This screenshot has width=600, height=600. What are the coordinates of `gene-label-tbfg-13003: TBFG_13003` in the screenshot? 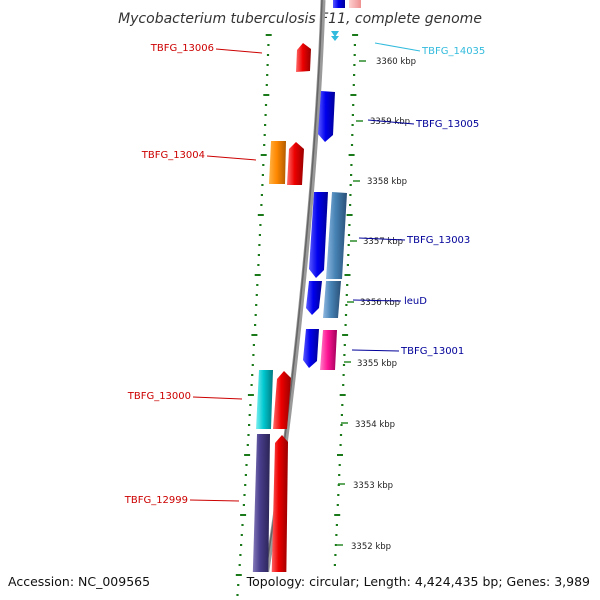 It's located at (414, 240).